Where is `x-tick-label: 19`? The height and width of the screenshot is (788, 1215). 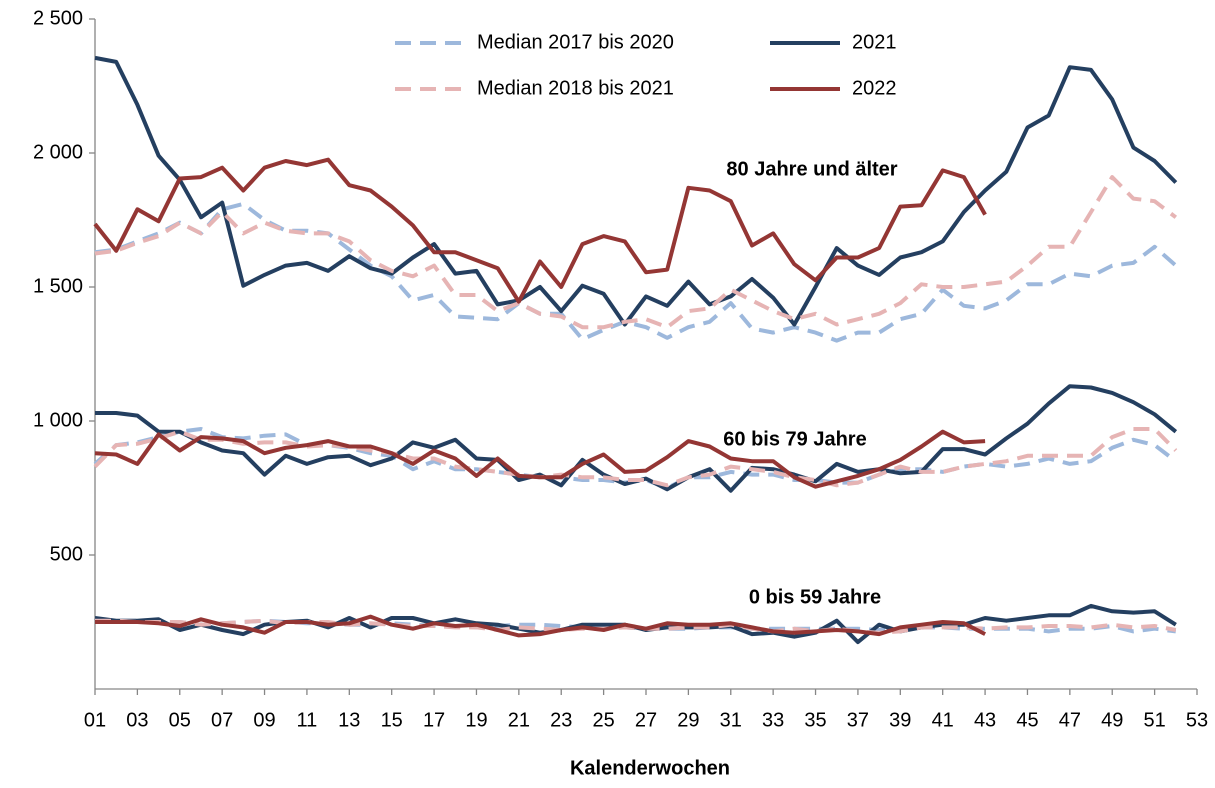 x-tick-label: 19 is located at coordinates (476, 720).